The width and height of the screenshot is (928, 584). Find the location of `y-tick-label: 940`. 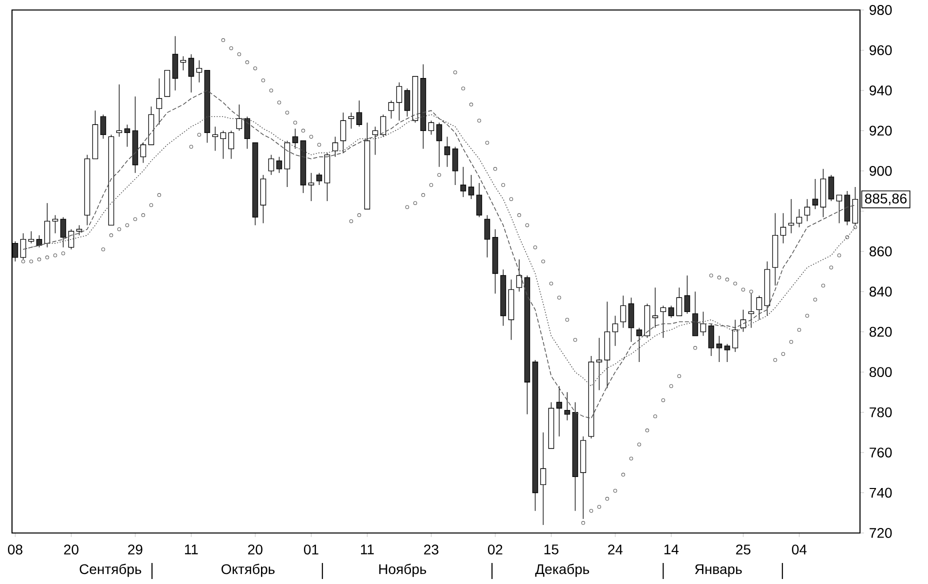

y-tick-label: 940 is located at coordinates (881, 91).